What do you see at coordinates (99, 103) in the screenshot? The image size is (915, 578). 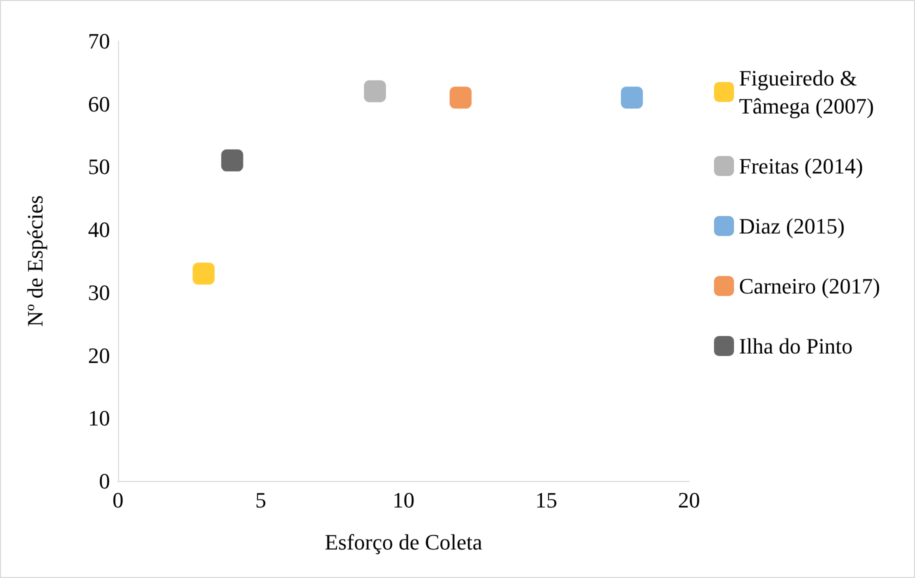 I see `y-tick-label: 60` at bounding box center [99, 103].